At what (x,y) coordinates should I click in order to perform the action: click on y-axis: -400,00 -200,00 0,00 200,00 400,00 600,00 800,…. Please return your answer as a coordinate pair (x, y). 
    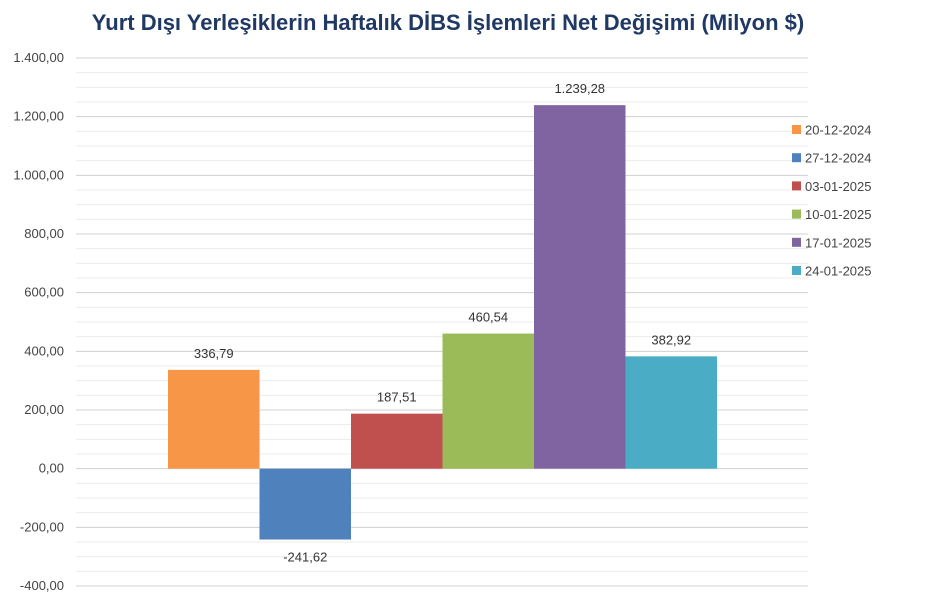
    Looking at the image, I should click on (38, 321).